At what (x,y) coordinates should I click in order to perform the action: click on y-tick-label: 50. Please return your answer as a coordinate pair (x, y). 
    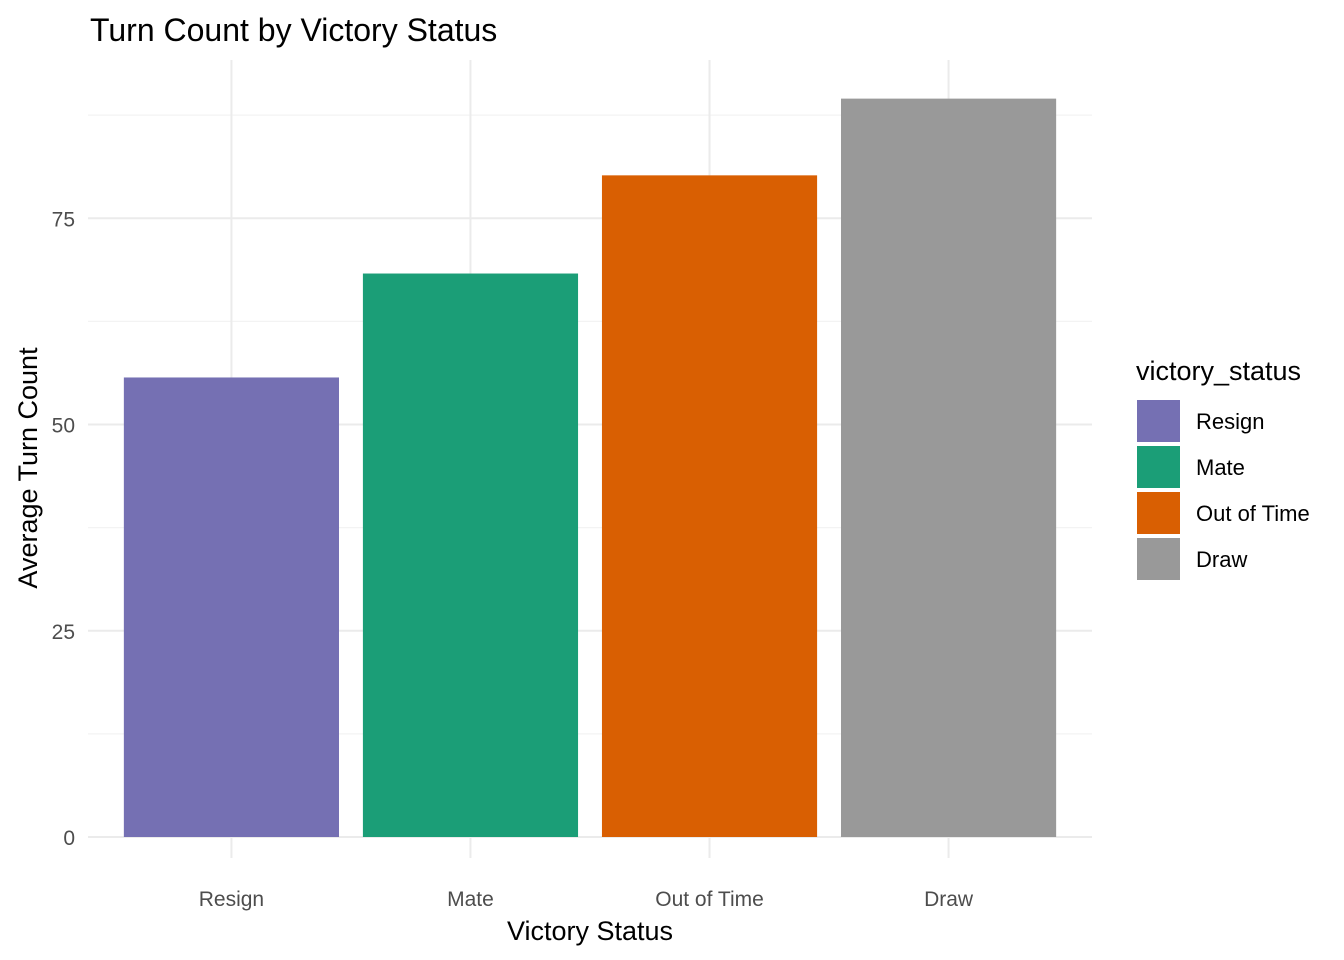
    Looking at the image, I should click on (63, 426).